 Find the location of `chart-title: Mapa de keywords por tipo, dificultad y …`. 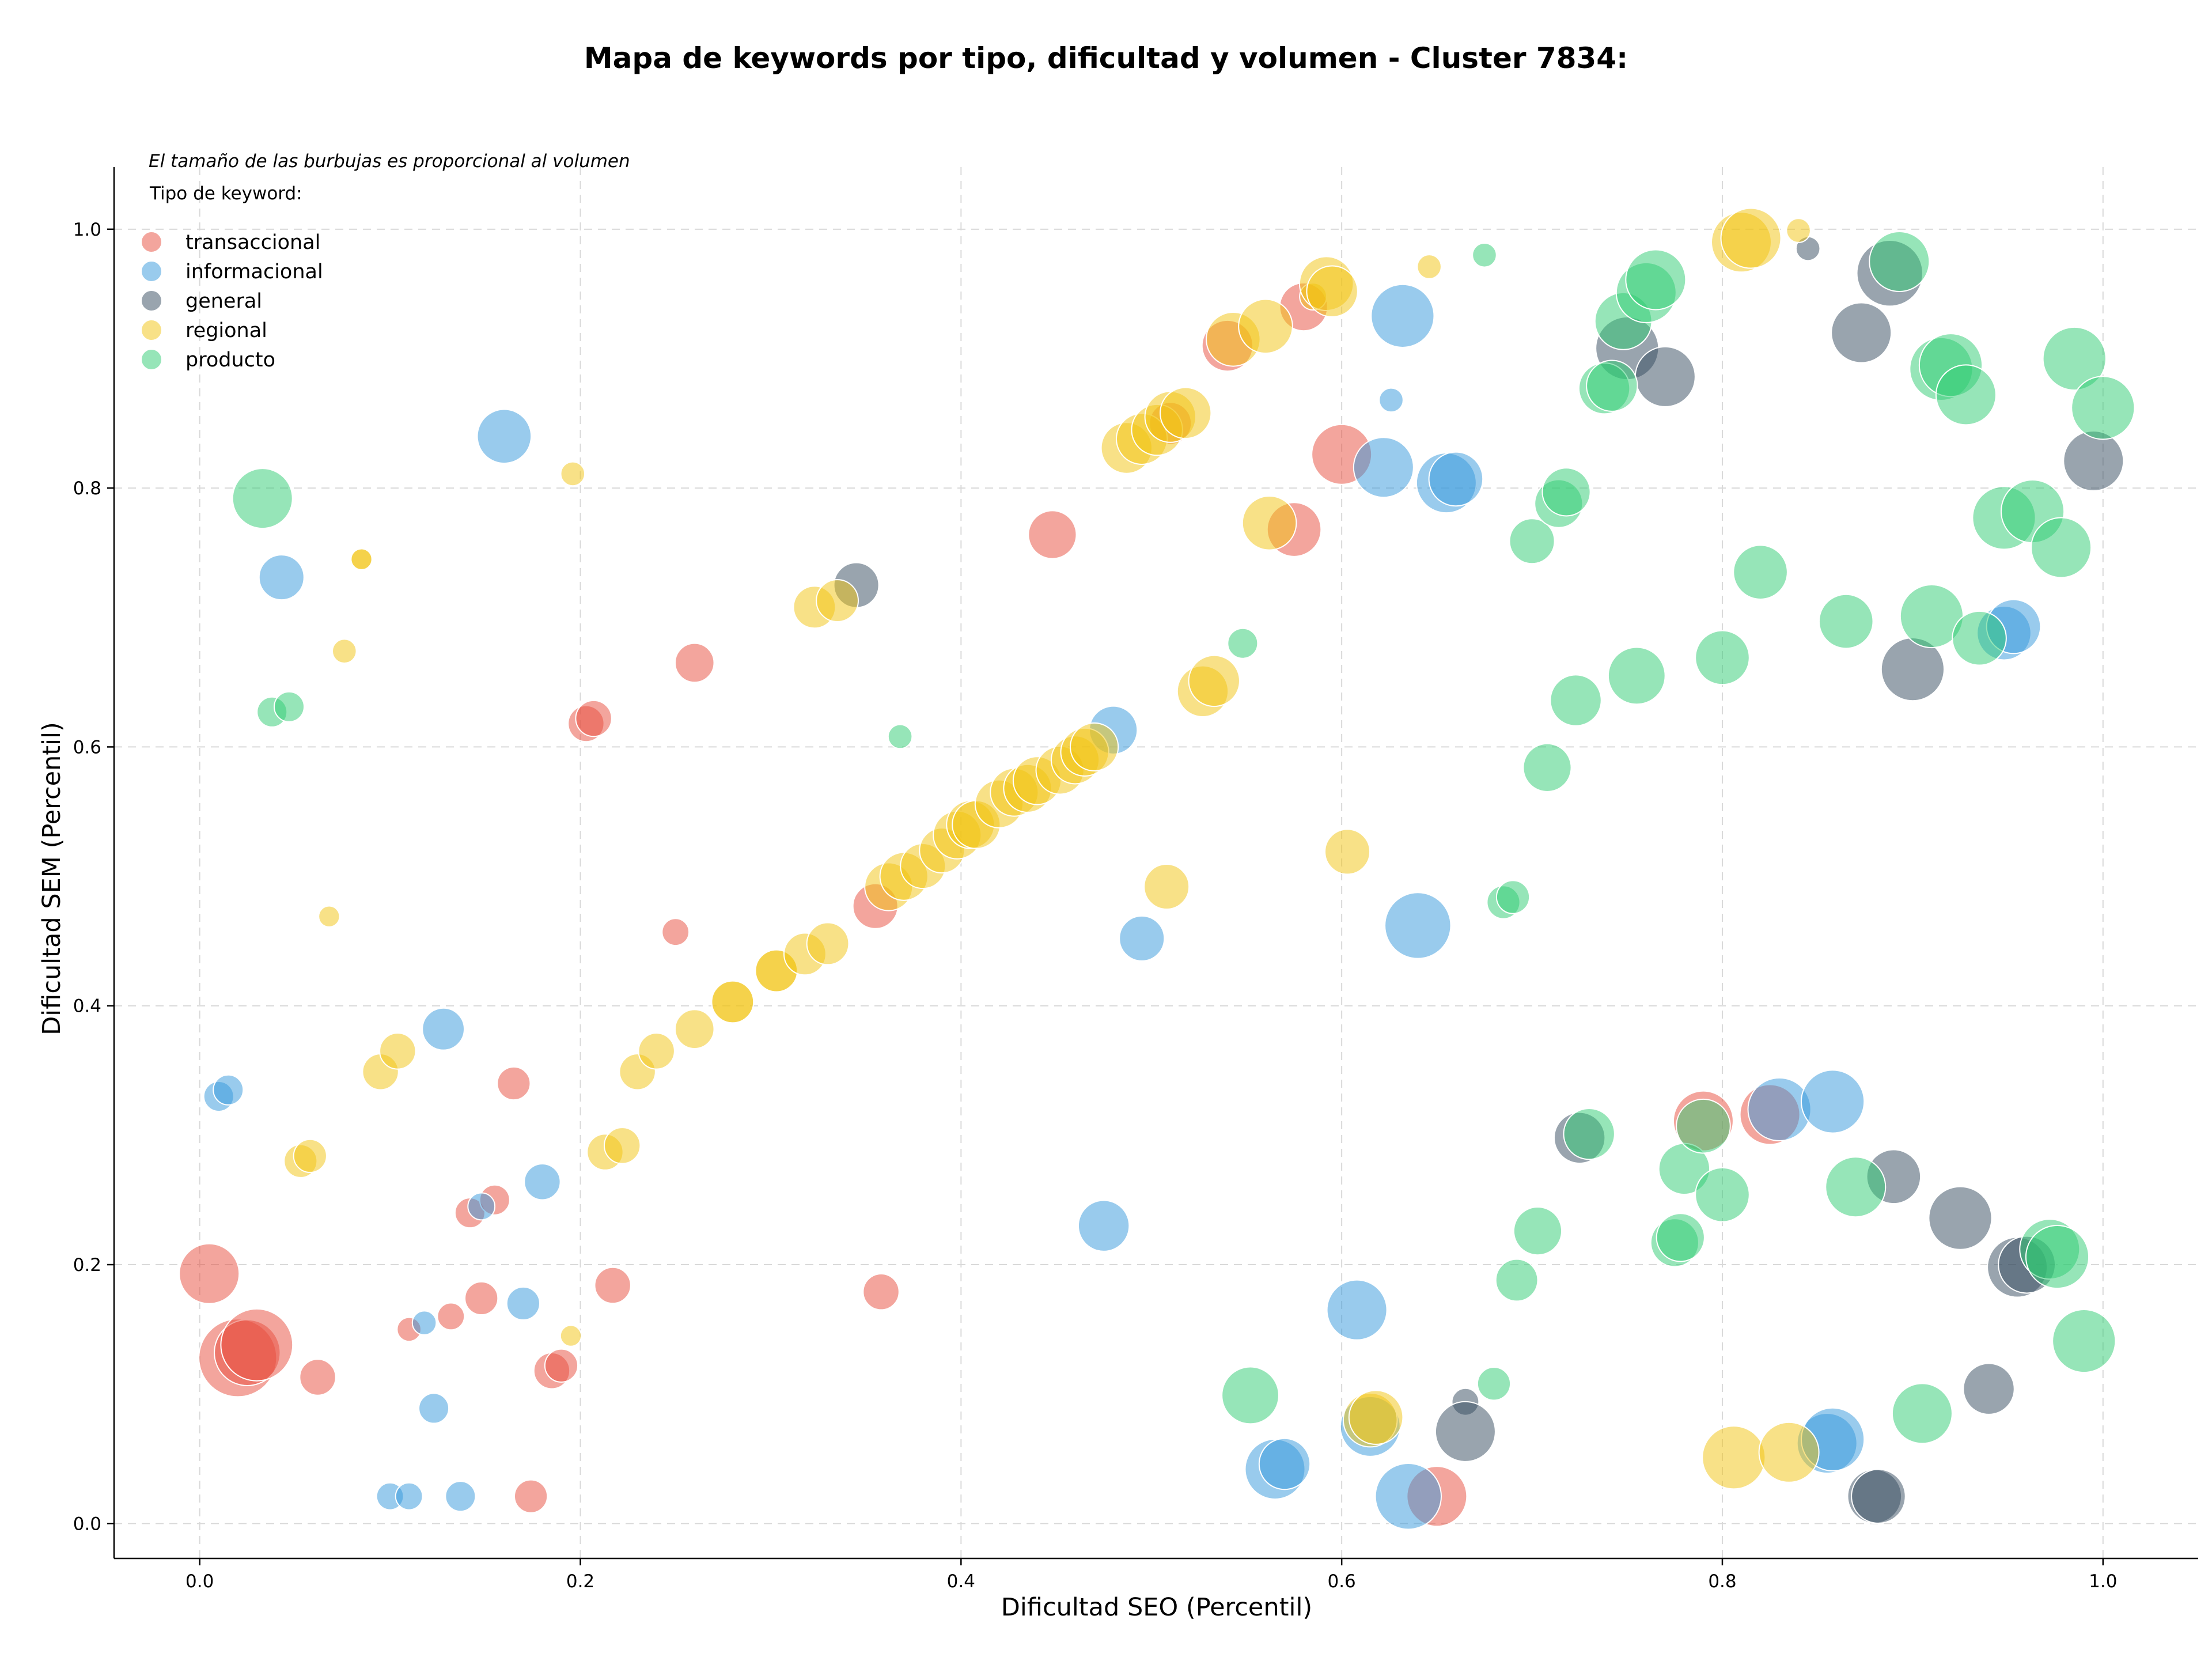

chart-title: Mapa de keywords por tipo, dificultad y … is located at coordinates (1106, 58).